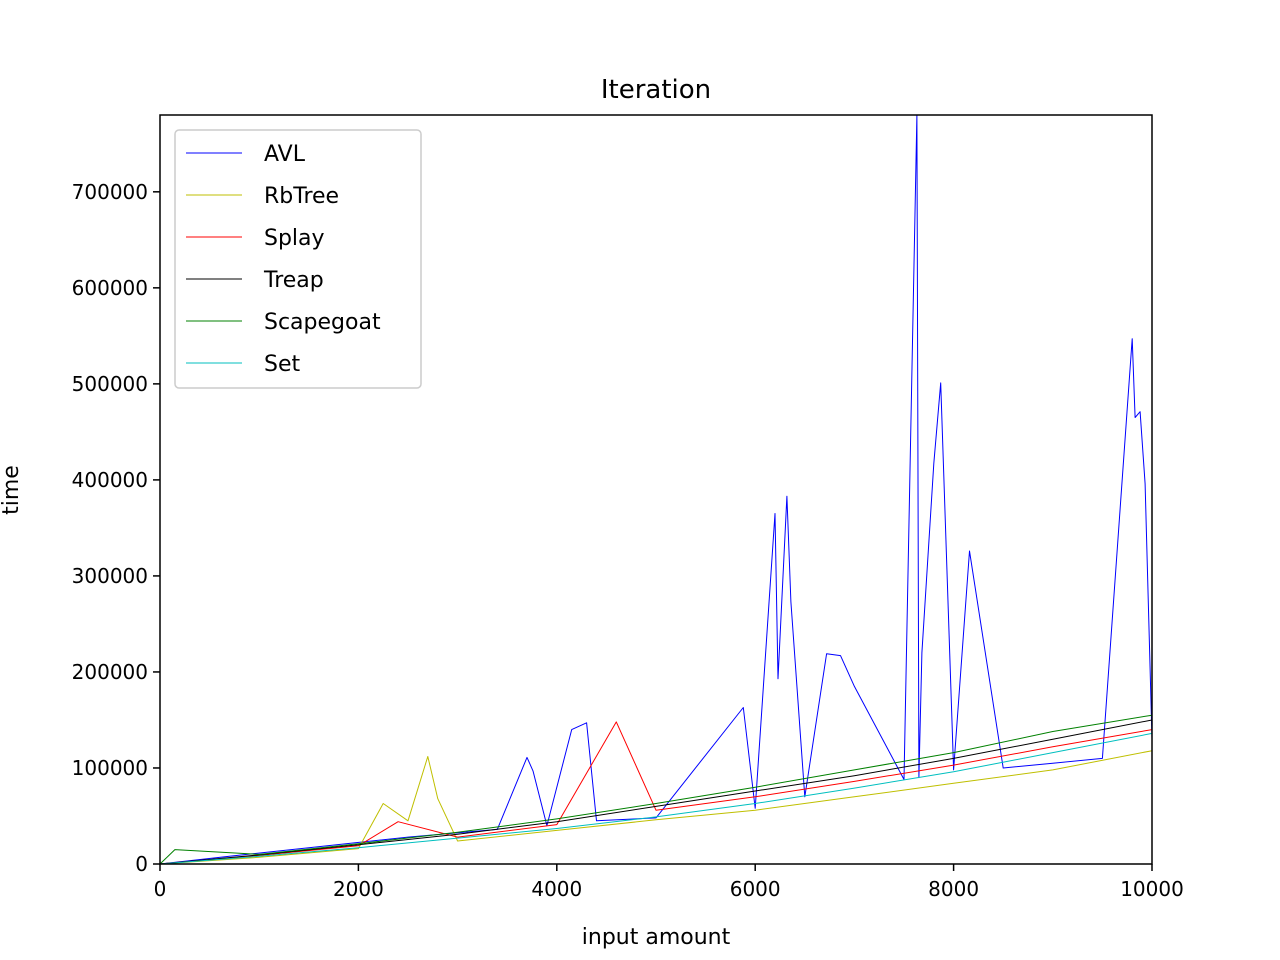 The height and width of the screenshot is (960, 1280). I want to click on legend-label-avl: AVL, so click(285, 154).